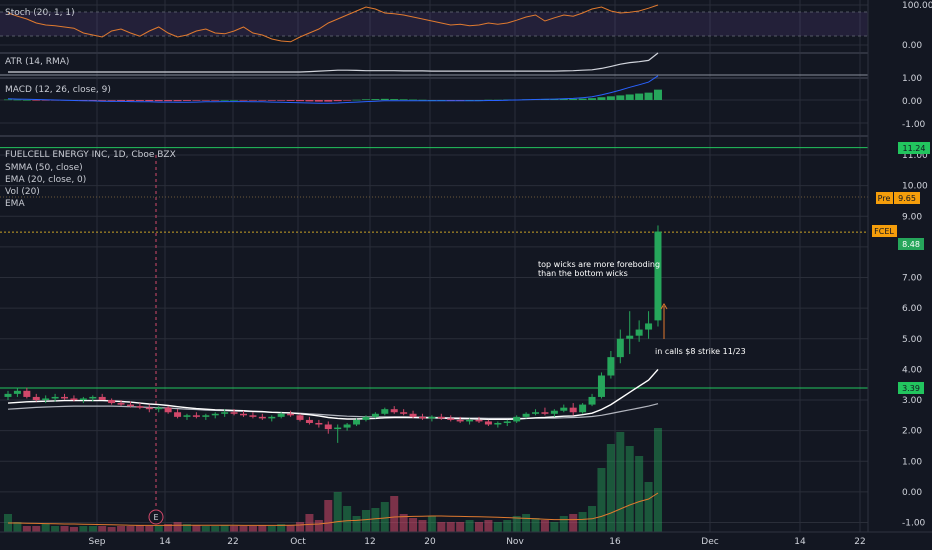  What do you see at coordinates (912, 370) in the screenshot?
I see `price-tick: 4.00` at bounding box center [912, 370].